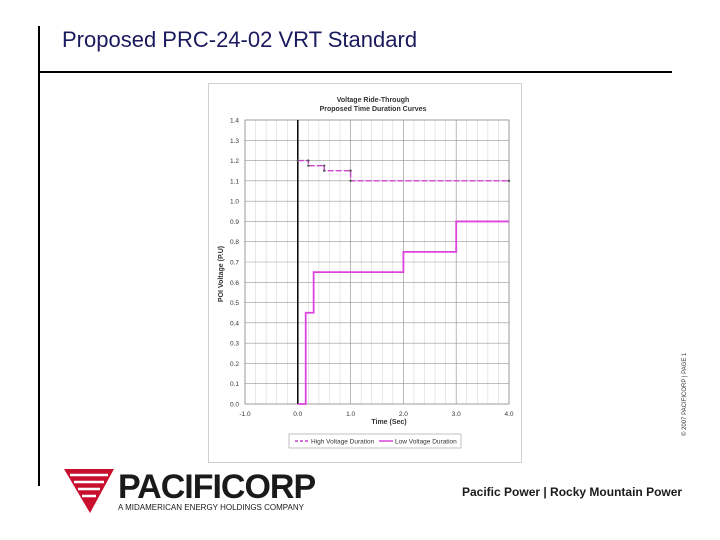  What do you see at coordinates (388, 422) in the screenshot?
I see `x-axis-label: Time (Sec)` at bounding box center [388, 422].